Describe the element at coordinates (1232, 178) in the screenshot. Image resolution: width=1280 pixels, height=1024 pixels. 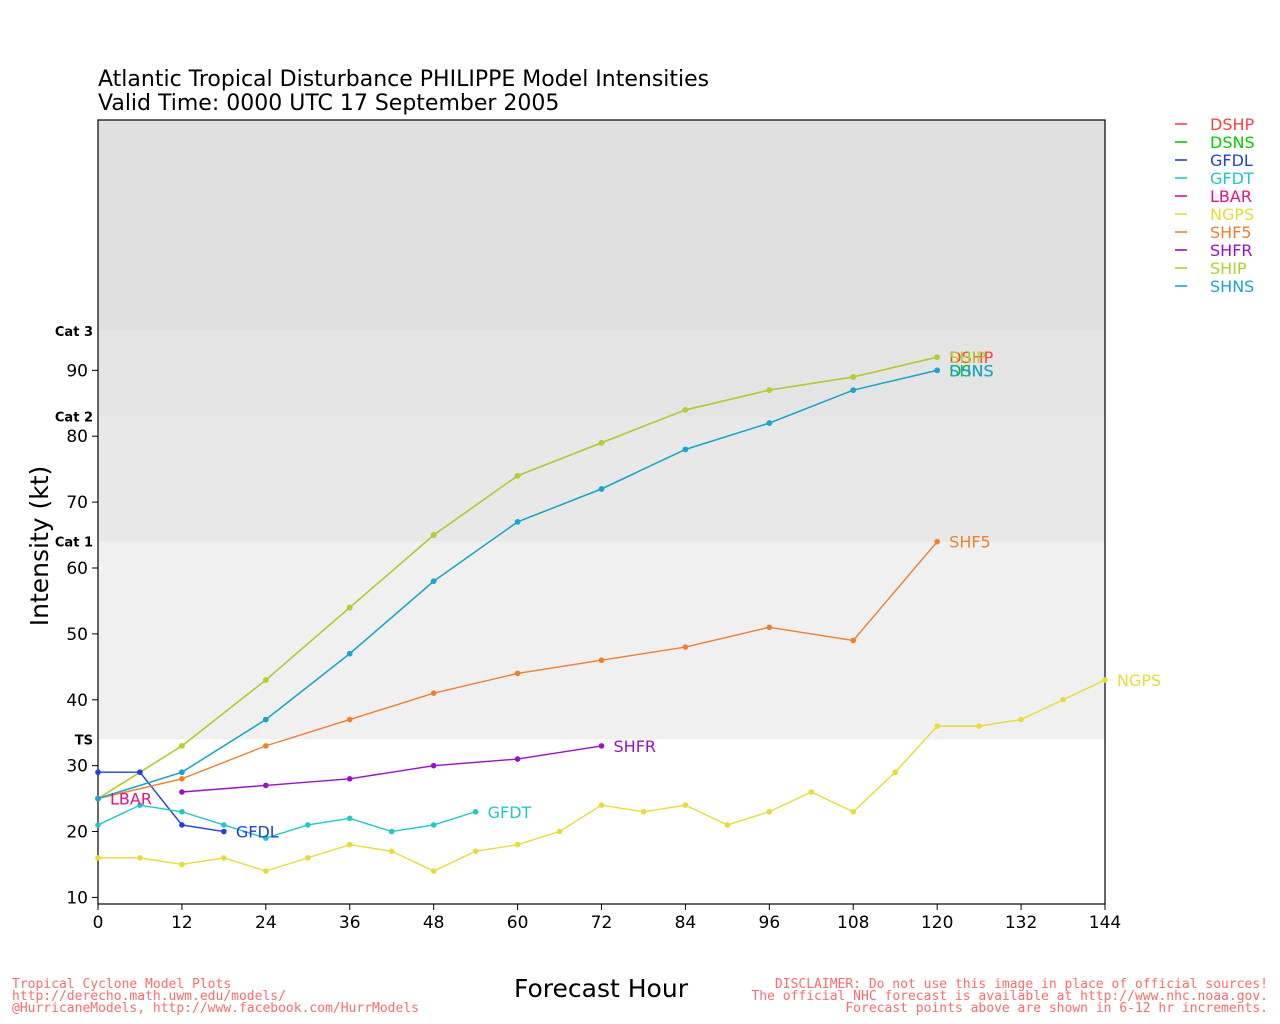
I see `legend-label-gfdt: GFDT` at that location.